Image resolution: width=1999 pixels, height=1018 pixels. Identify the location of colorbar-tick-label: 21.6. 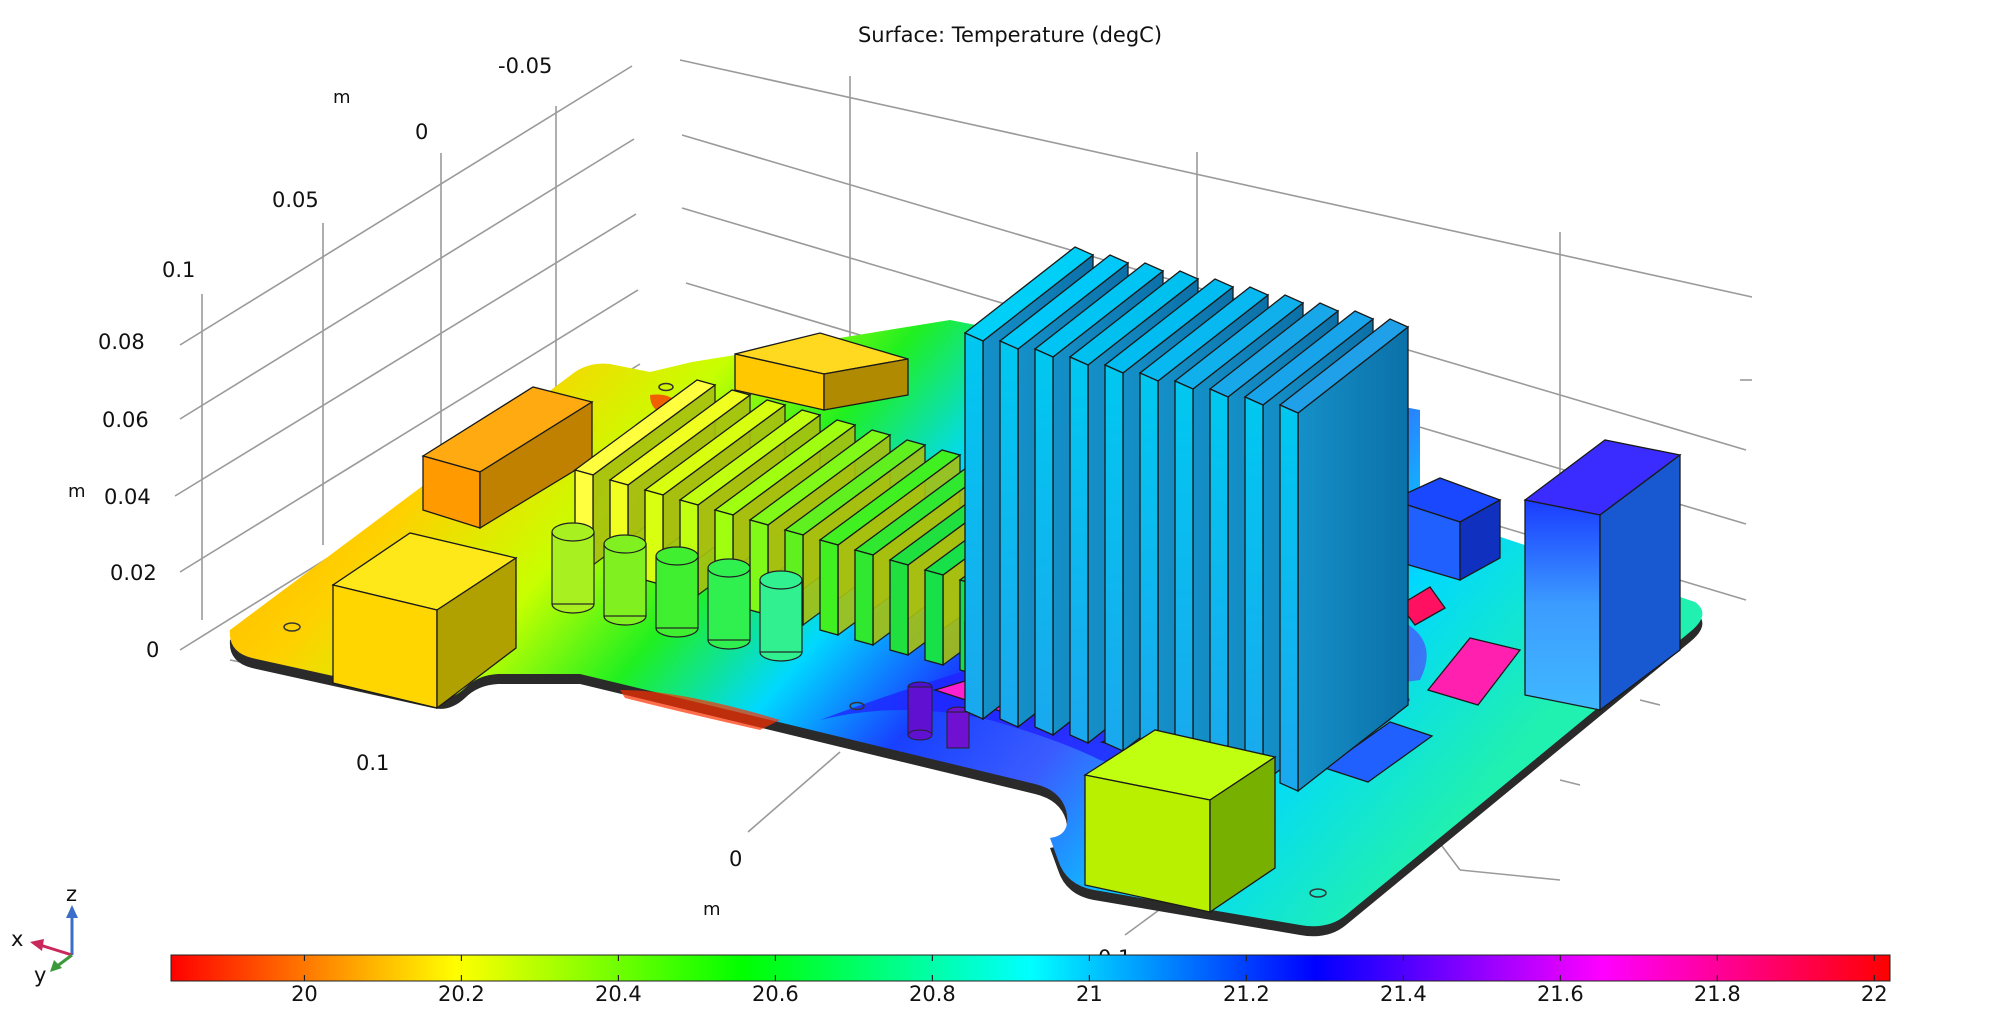
(1560, 994).